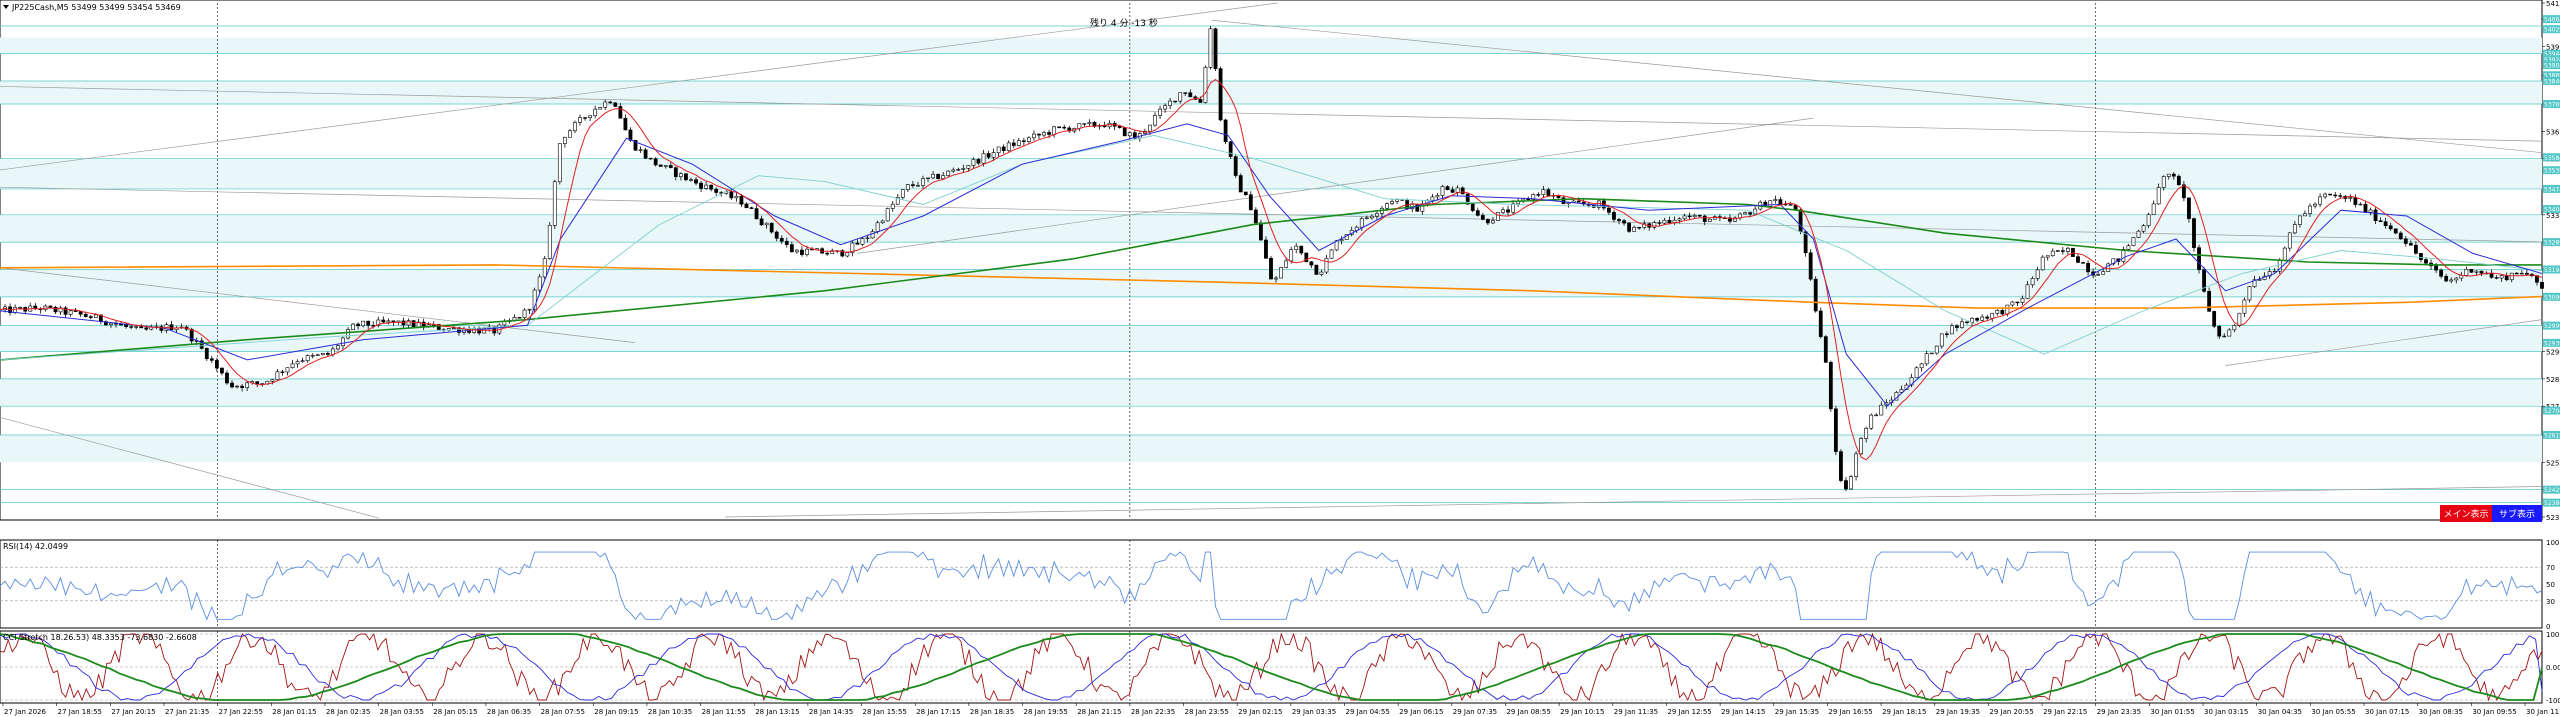 The width and height of the screenshot is (2560, 717). What do you see at coordinates (1743, 712) in the screenshot?
I see `time-tick-label: 29 Jan 14:15` at bounding box center [1743, 712].